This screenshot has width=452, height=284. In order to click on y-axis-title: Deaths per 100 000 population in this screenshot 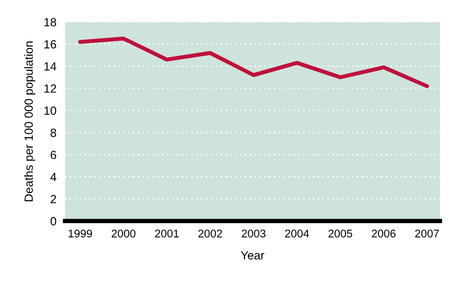, I will do `click(30, 122)`.